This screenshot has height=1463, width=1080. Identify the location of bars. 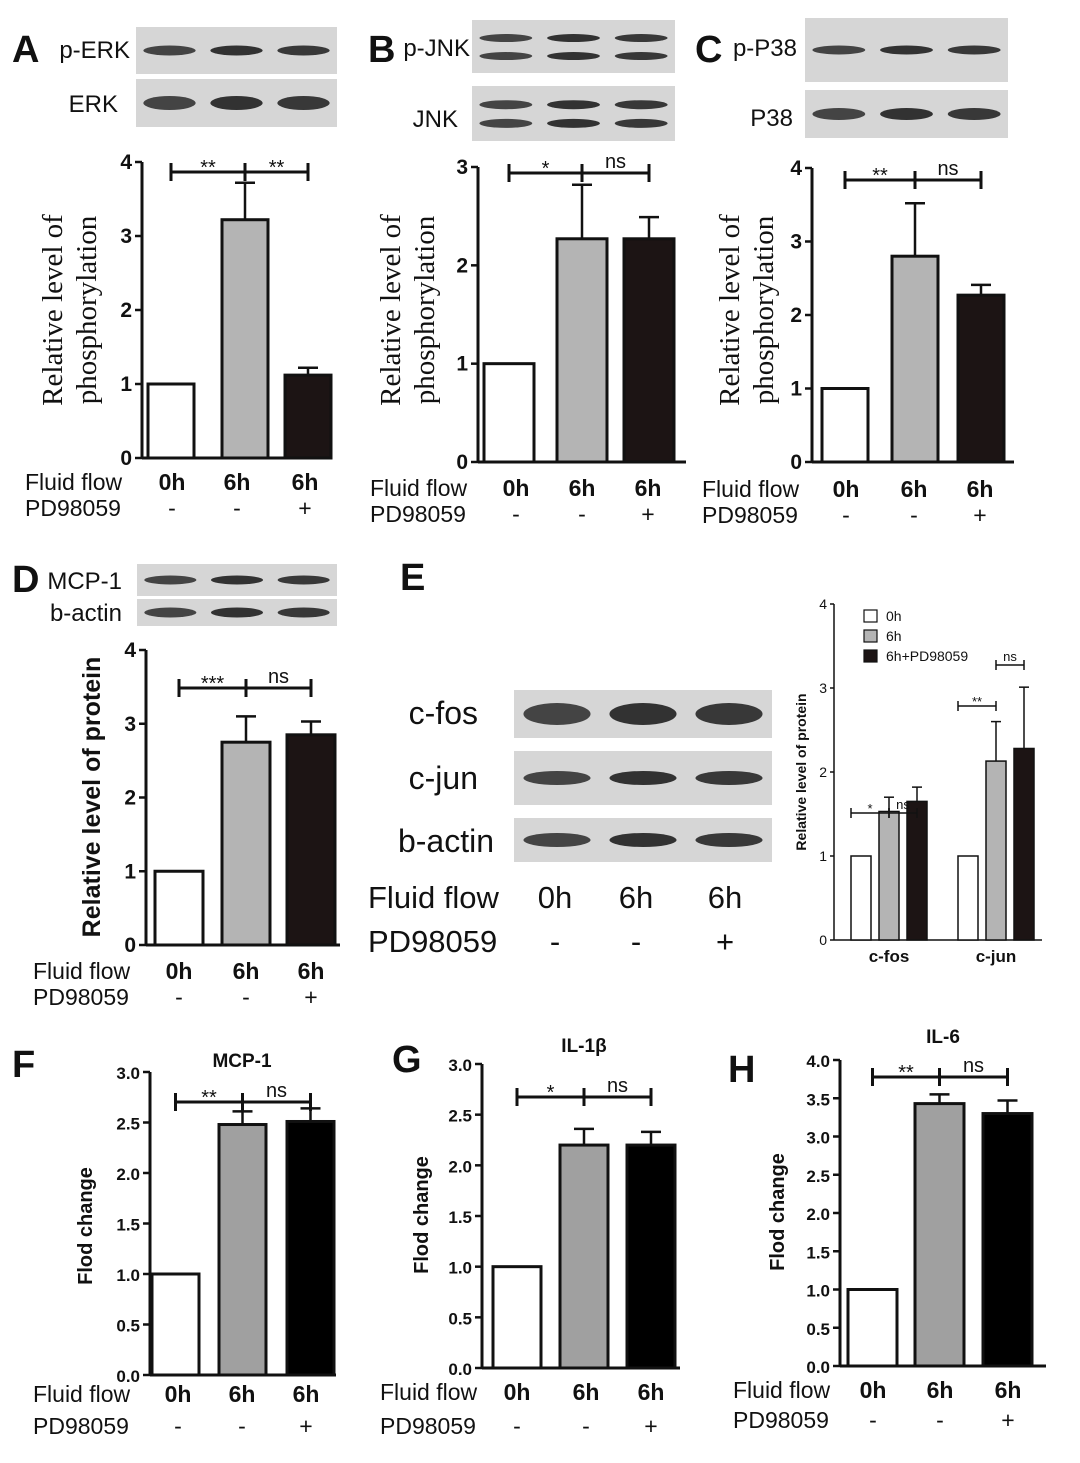
(243, 1242).